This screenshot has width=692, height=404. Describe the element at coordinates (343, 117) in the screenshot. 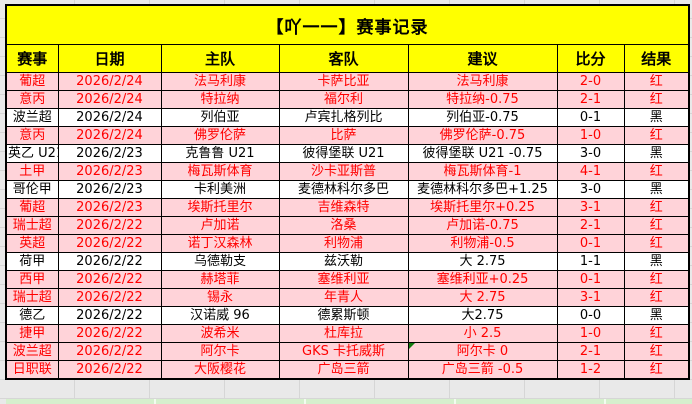

I see `cell-away: 卢宾扎格列比` at that location.